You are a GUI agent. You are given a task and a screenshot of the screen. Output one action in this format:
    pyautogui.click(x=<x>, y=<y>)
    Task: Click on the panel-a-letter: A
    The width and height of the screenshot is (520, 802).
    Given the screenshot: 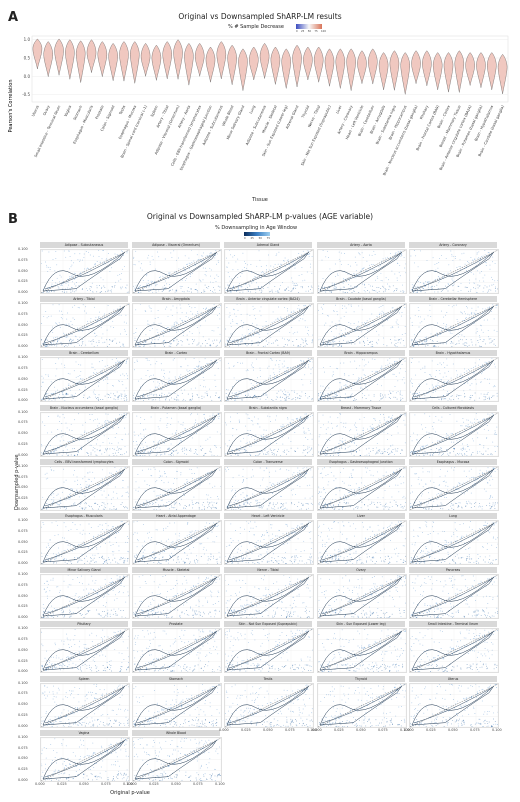 What is the action you would take?
    pyautogui.click(x=13, y=17)
    